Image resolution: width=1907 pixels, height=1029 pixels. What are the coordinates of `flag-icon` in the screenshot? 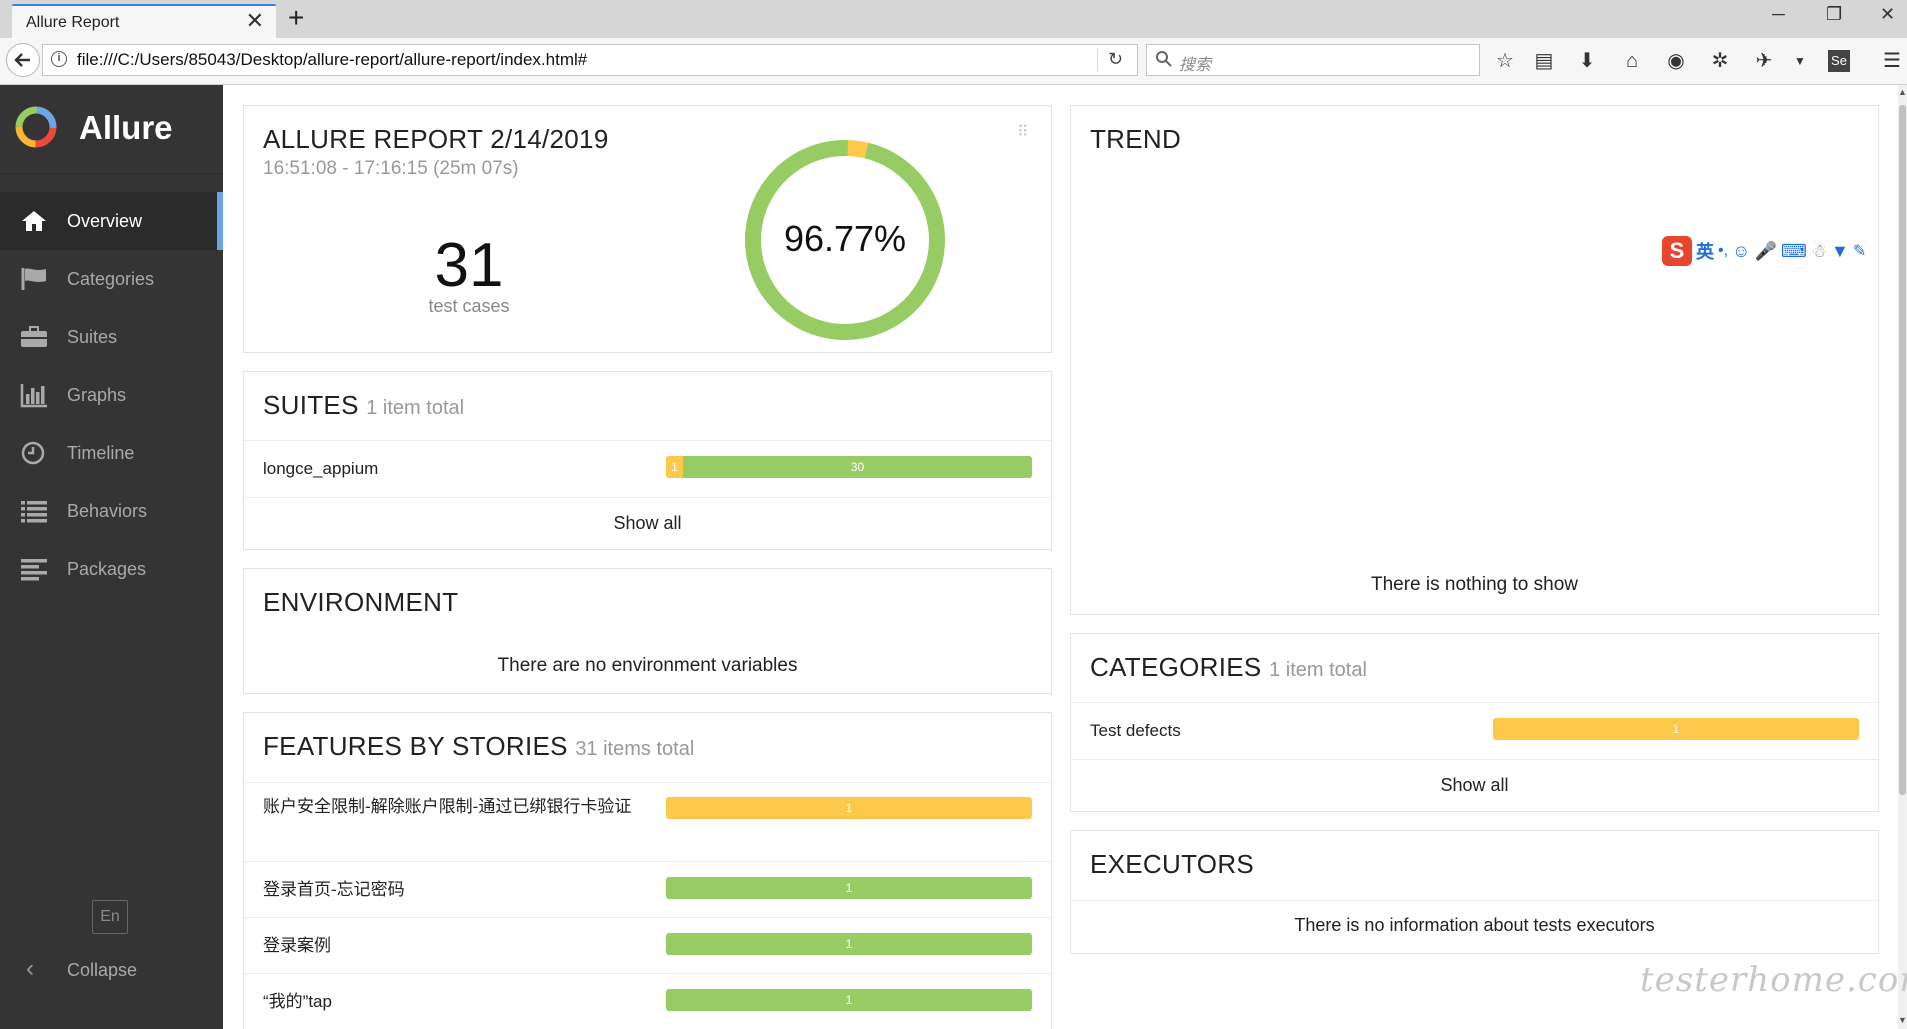 It's located at (33, 279).